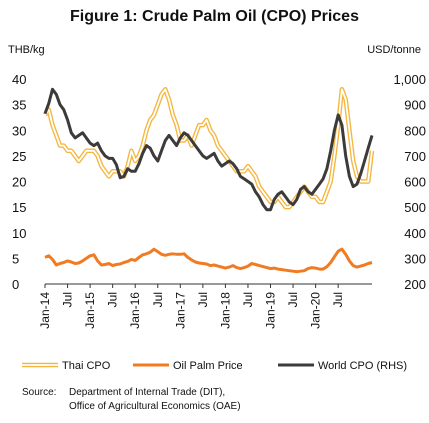 Image resolution: width=429 pixels, height=423 pixels. I want to click on y-tick-left-3: 15, so click(19, 207).